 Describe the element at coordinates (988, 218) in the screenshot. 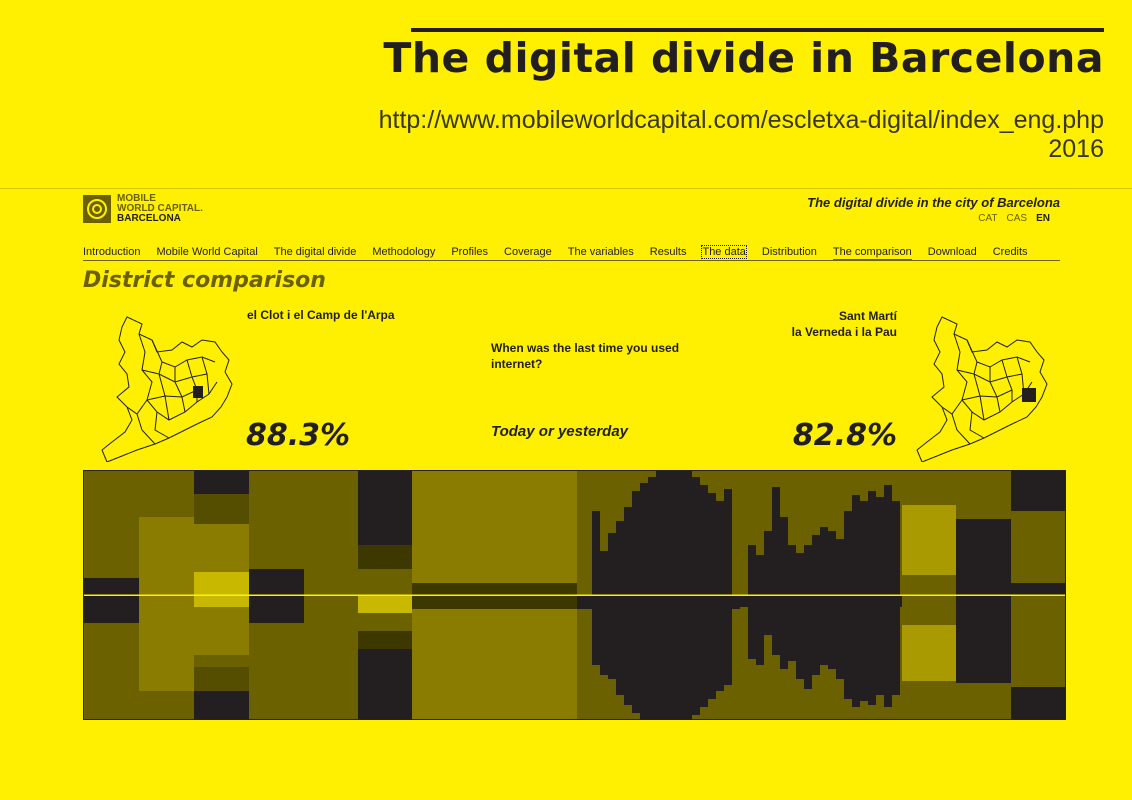

I see `lang-cat: CAT` at that location.